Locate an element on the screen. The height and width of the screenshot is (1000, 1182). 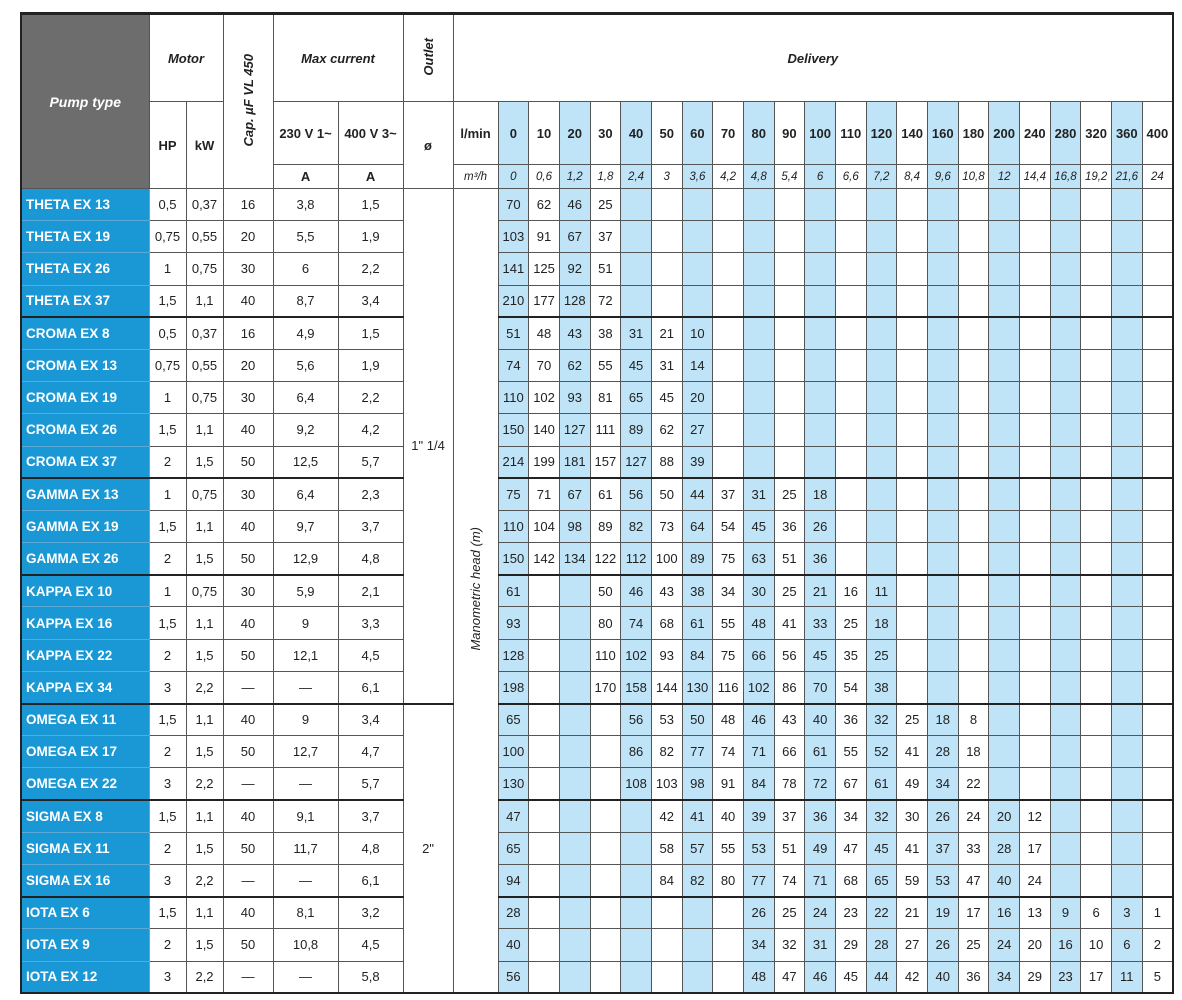
head-value: 28 is located at coordinates (881, 945).